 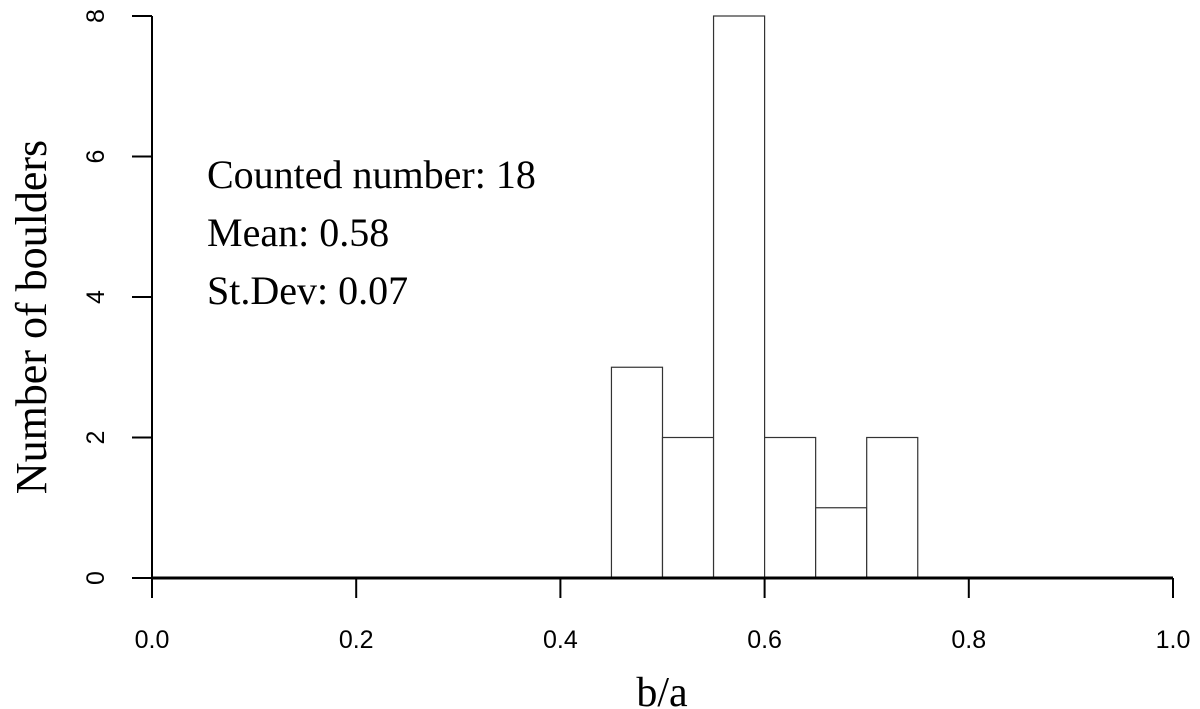 I want to click on x-tick-label: 0.0, so click(x=152, y=640).